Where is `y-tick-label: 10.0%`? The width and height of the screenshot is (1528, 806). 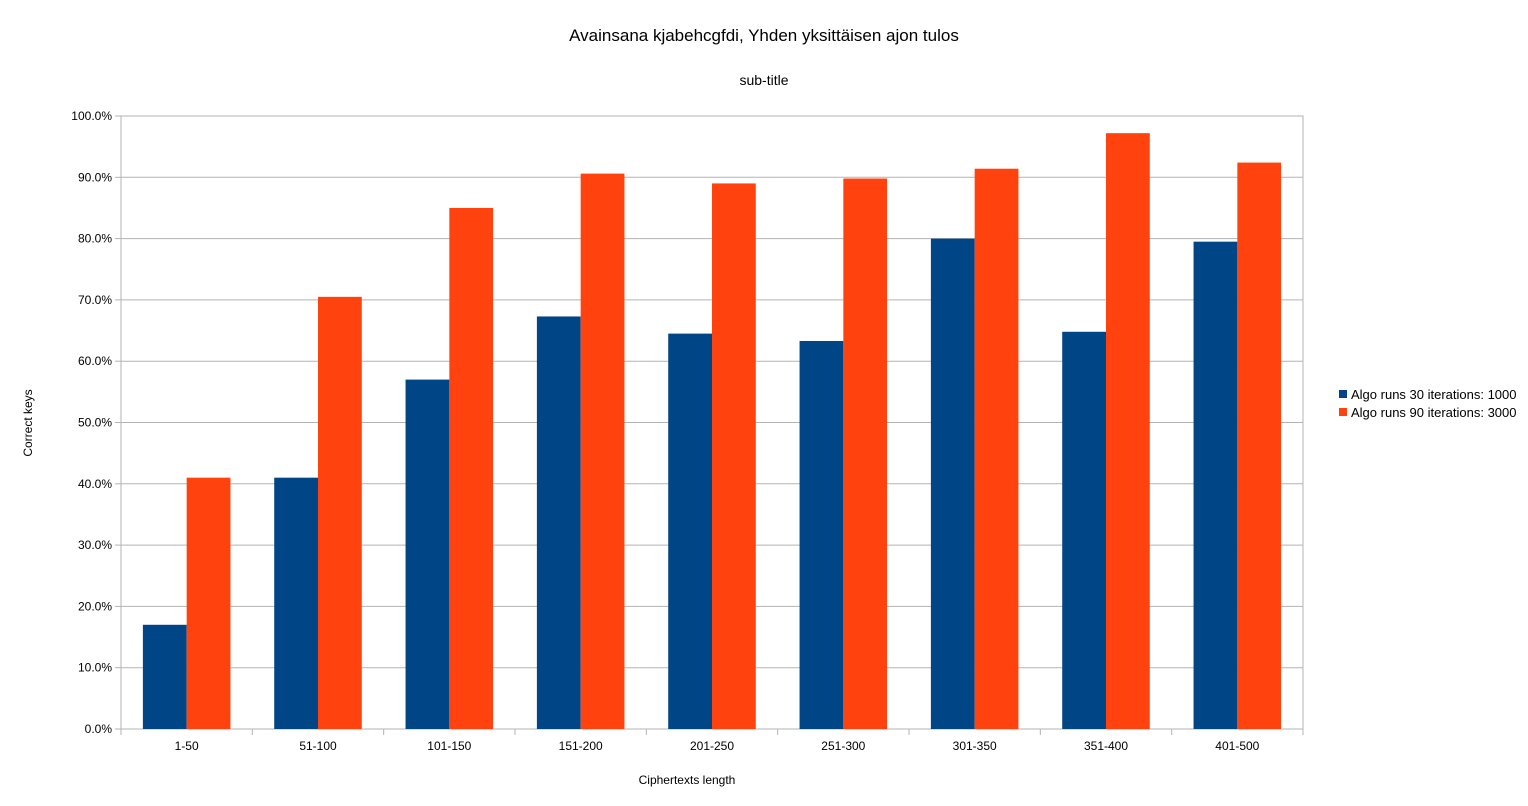
y-tick-label: 10.0% is located at coordinates (95, 668).